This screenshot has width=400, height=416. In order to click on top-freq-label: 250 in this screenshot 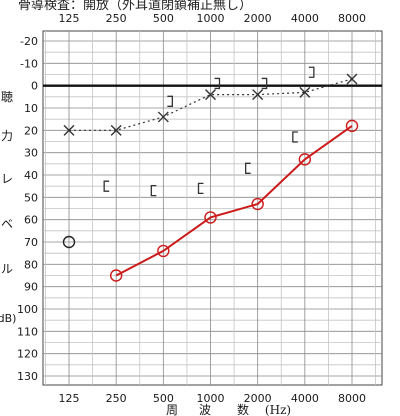, I will do `click(116, 18)`.